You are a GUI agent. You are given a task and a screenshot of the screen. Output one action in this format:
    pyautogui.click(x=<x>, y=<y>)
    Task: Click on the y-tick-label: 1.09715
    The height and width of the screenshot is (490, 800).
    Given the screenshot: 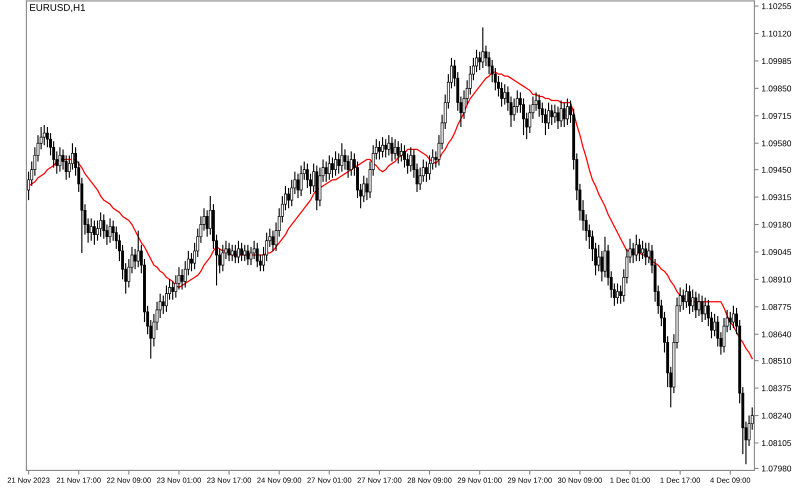 What is the action you would take?
    pyautogui.click(x=777, y=115)
    